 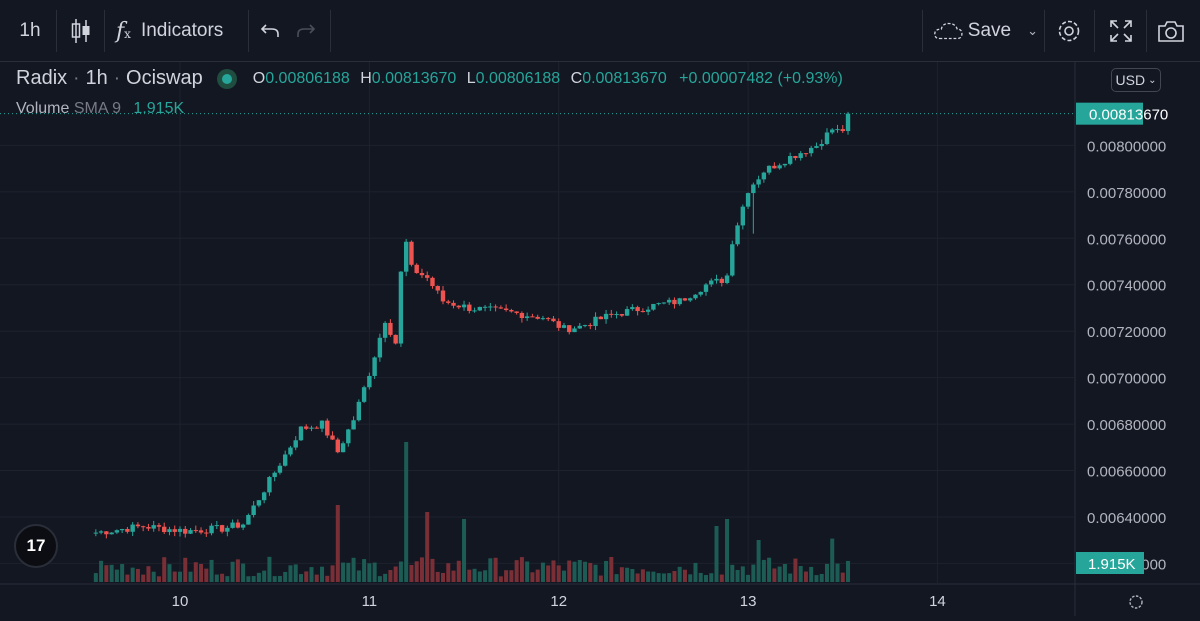 I want to click on snapshot-button, so click(x=1171, y=31).